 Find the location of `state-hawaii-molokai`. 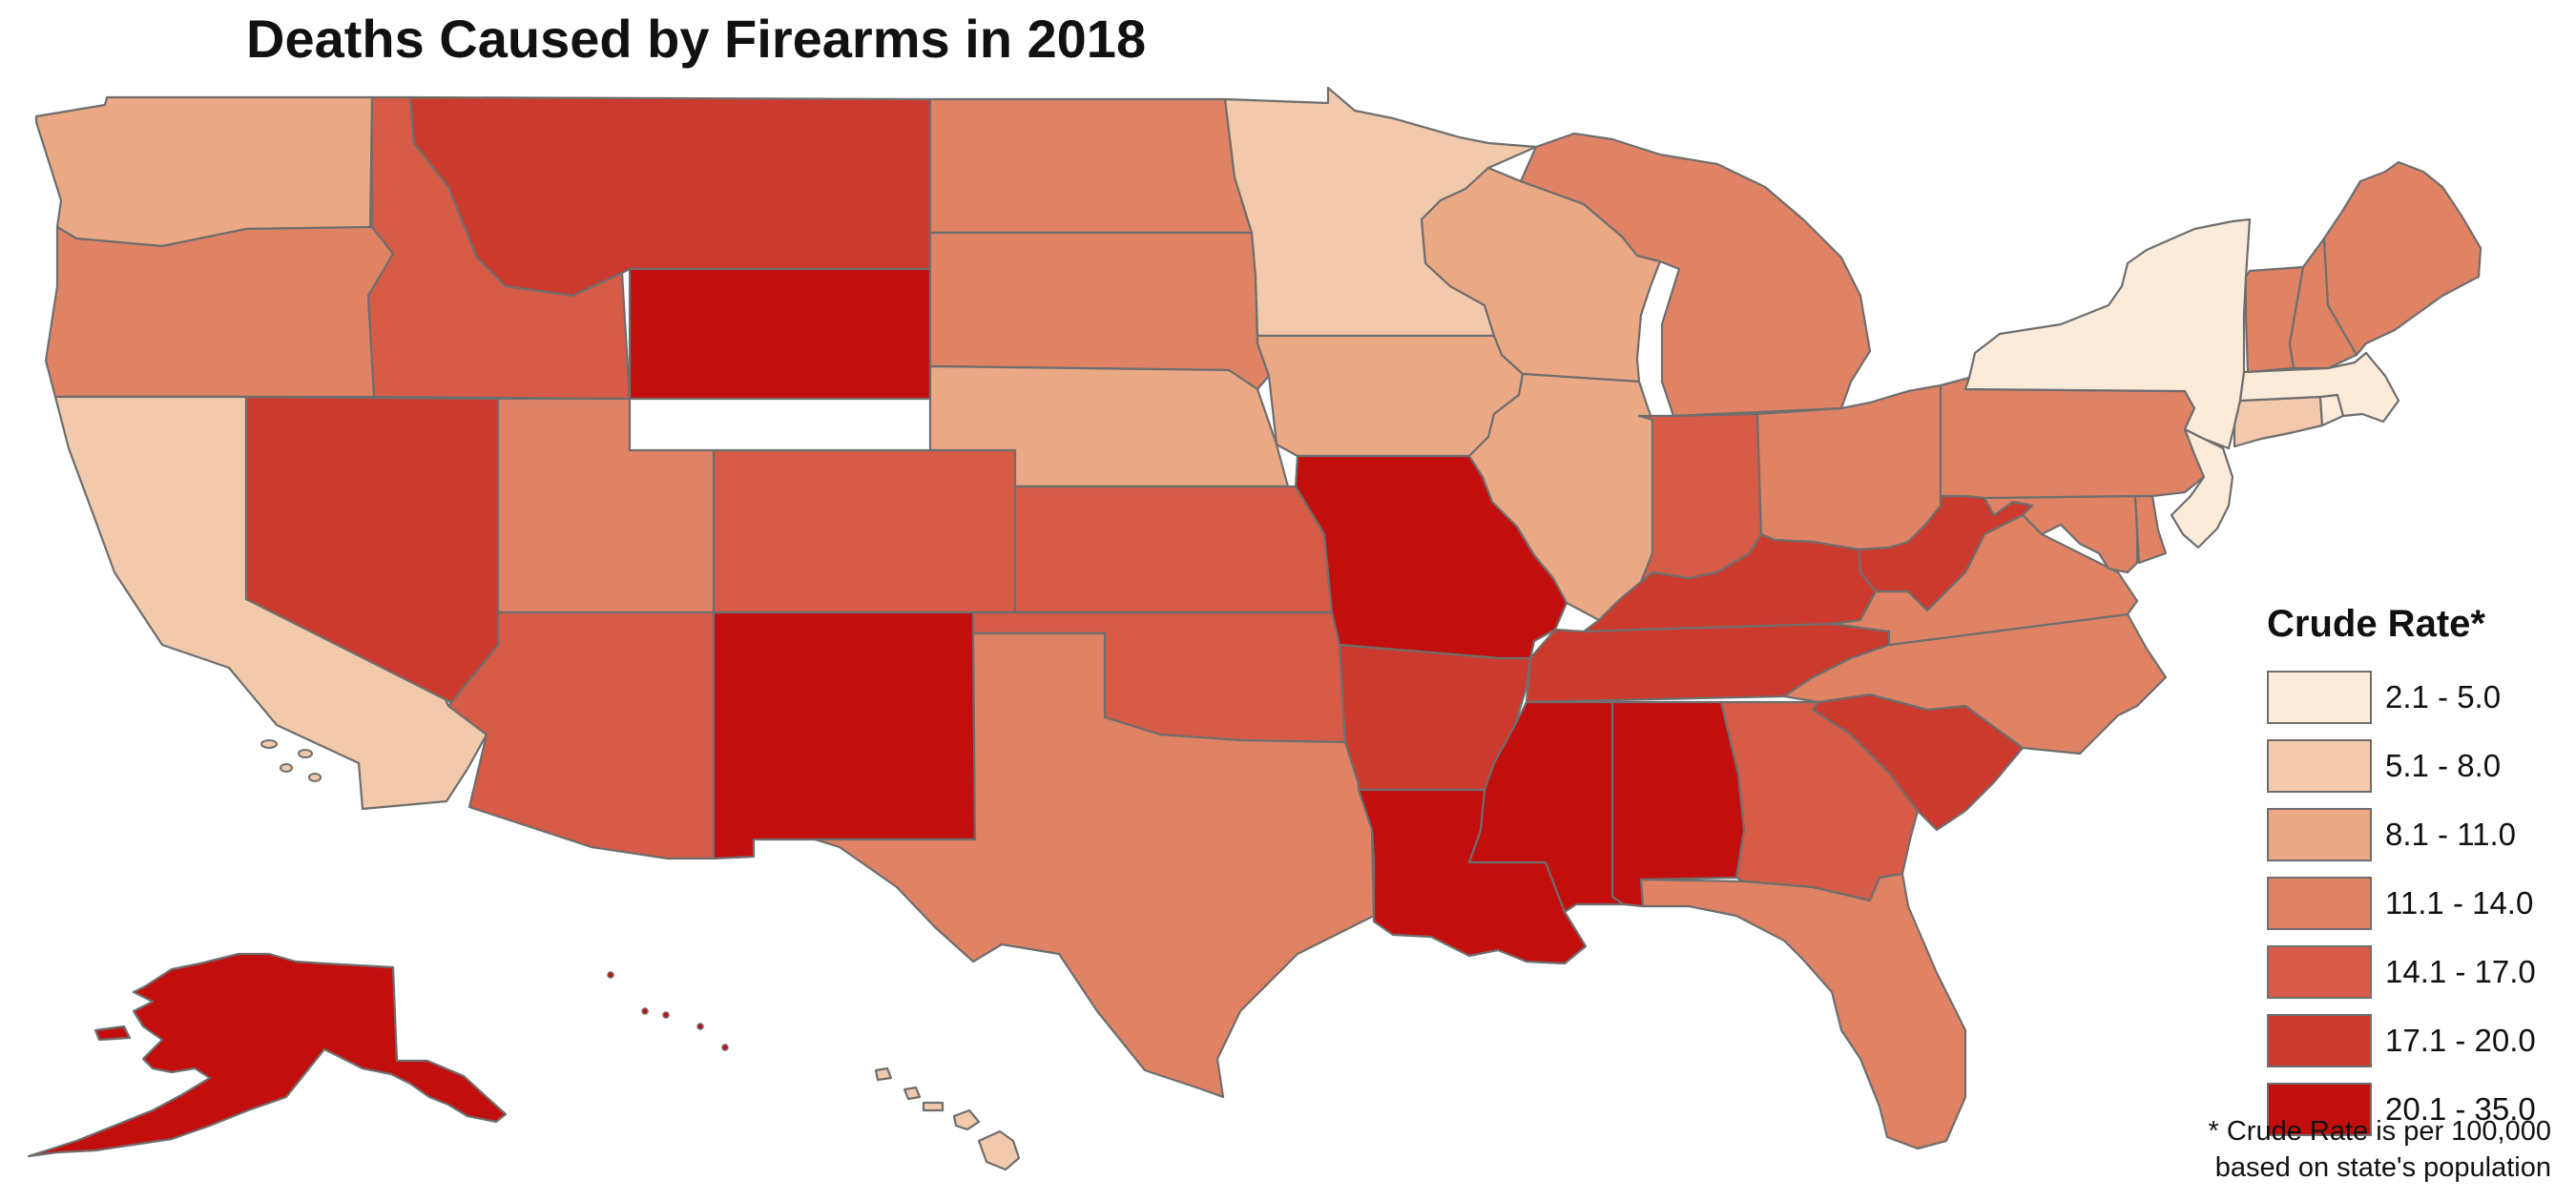

state-hawaii-molokai is located at coordinates (933, 1106).